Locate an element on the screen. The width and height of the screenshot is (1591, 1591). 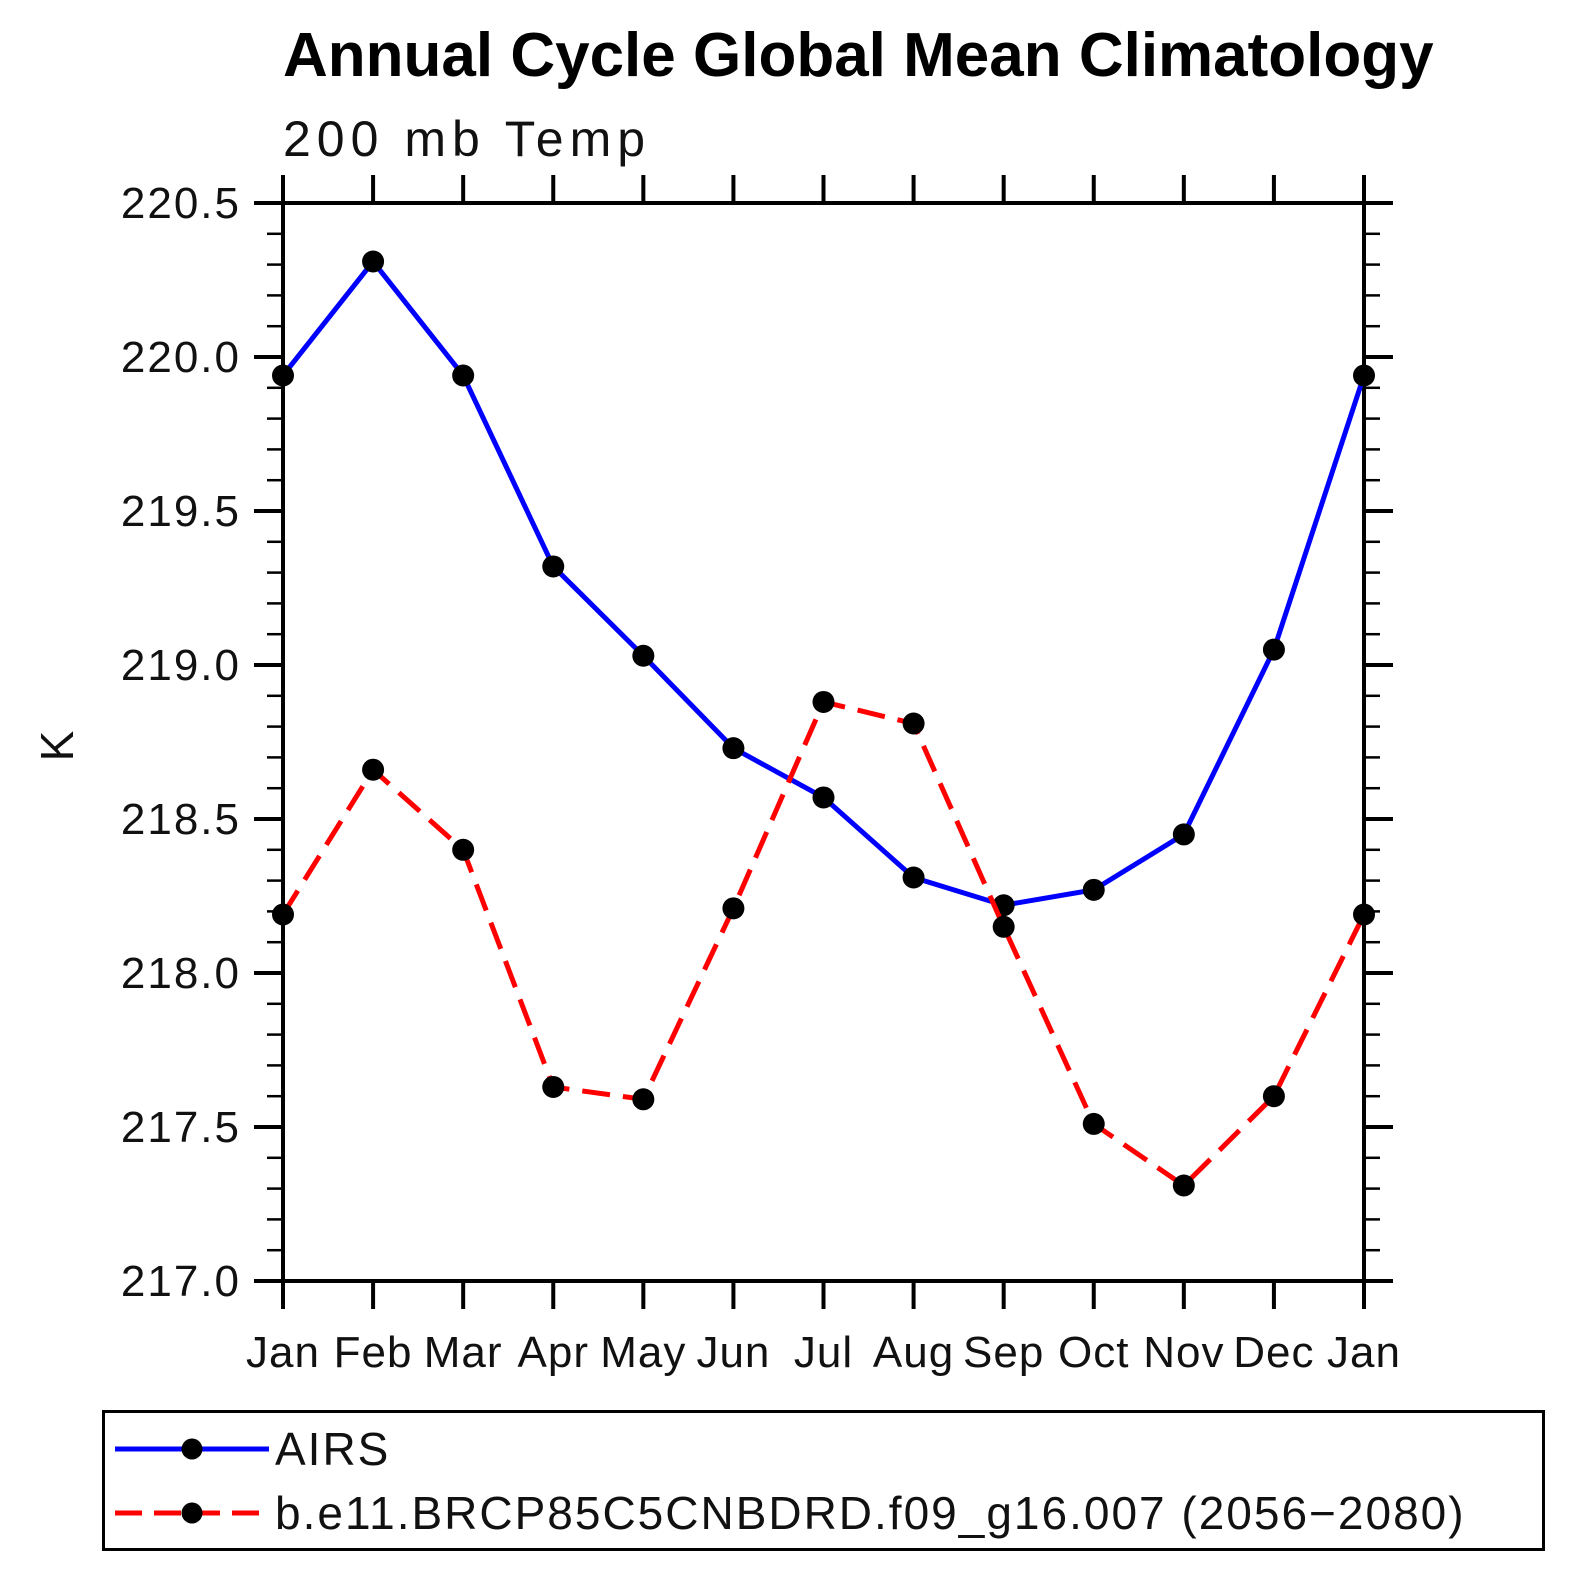
y-tick-label: 218.0 is located at coordinates (181, 973).